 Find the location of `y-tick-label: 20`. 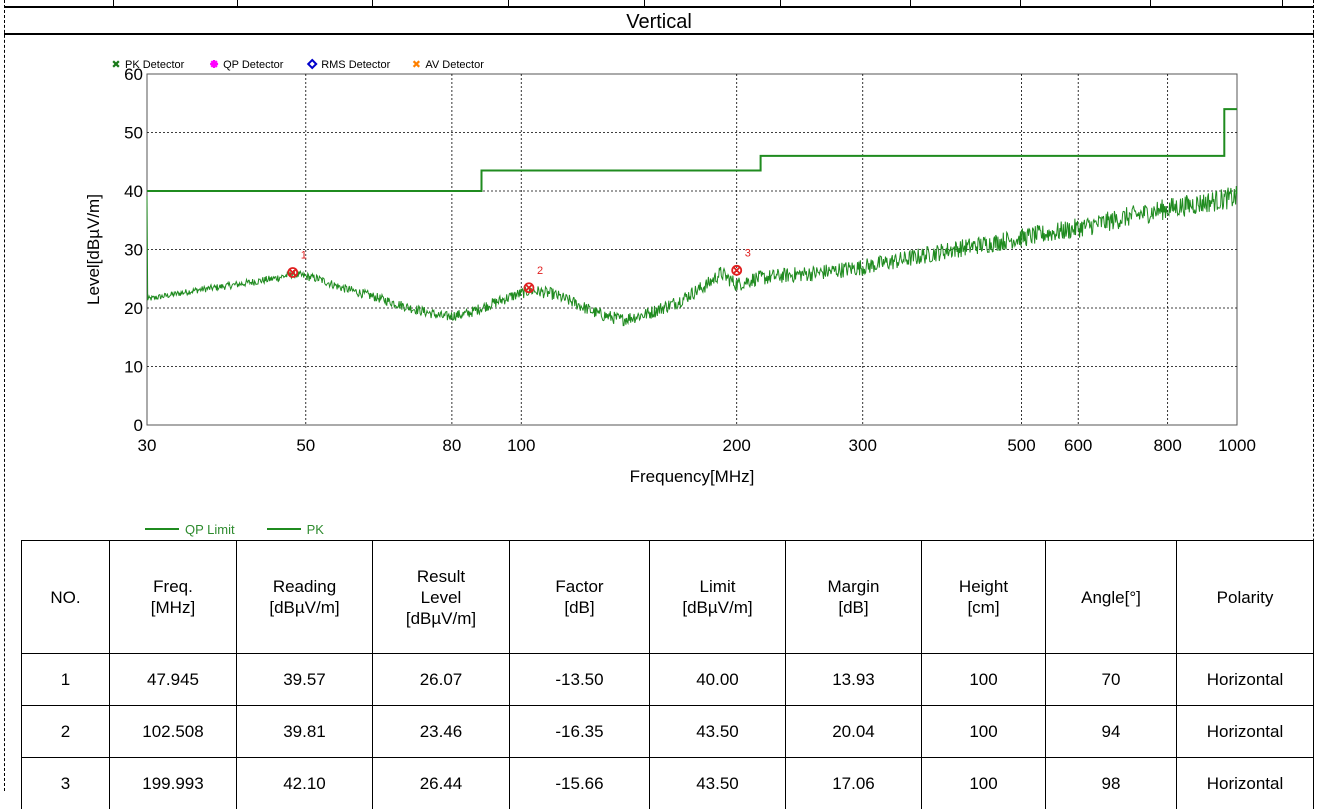

y-tick-label: 20 is located at coordinates (133, 308).